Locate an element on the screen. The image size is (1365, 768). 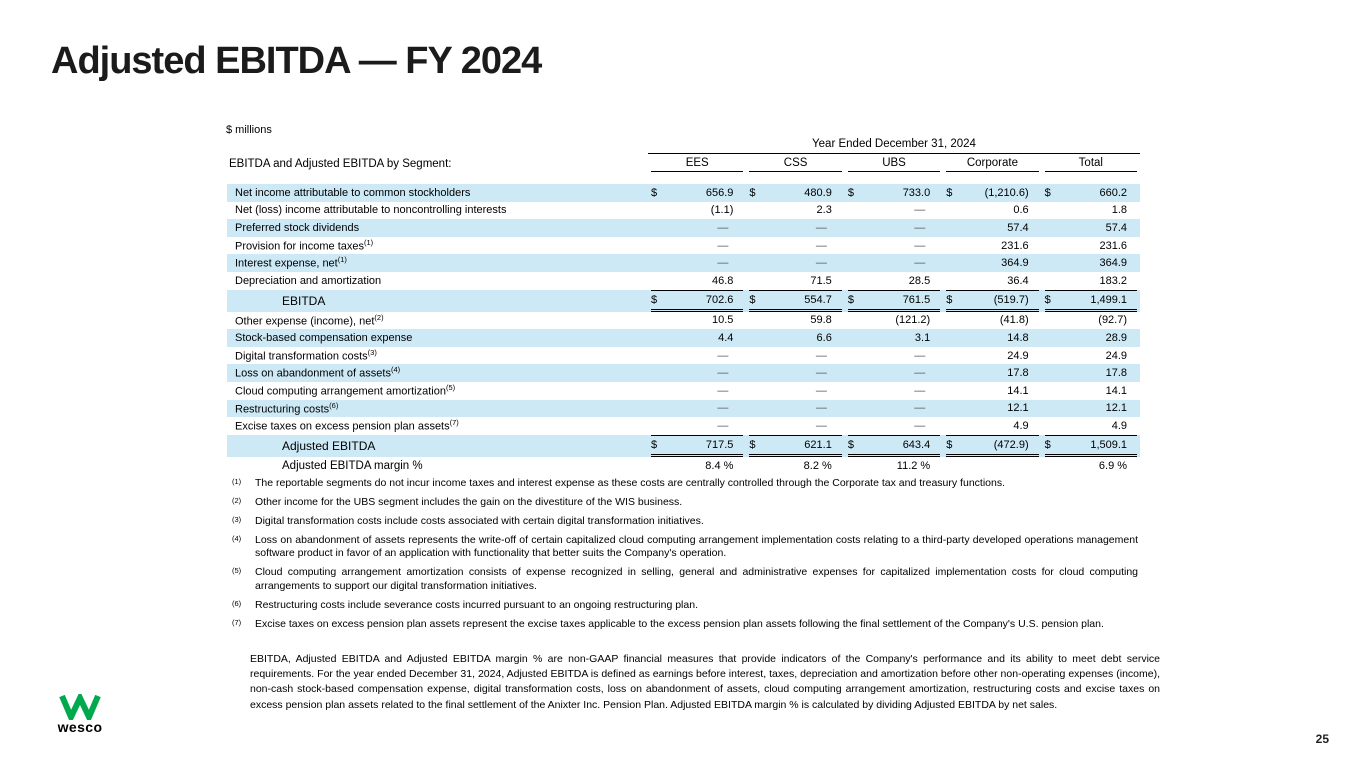
footnote-number: (6) is located at coordinates (237, 604).